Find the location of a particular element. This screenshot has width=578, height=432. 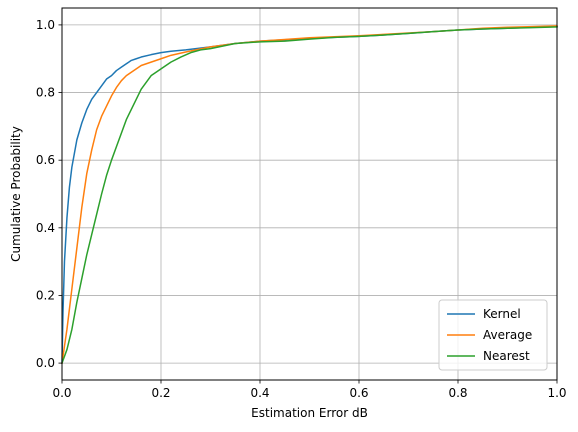

y-tick-label: 1.0 is located at coordinates (45, 25).